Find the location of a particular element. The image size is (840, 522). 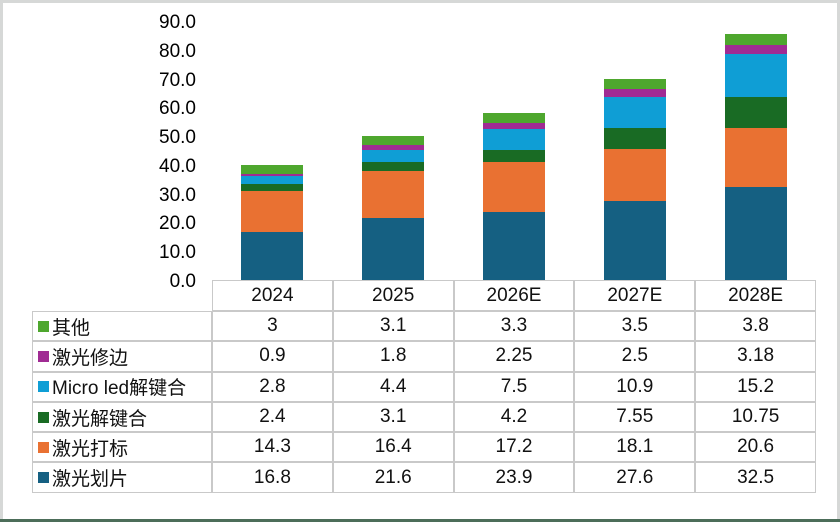

stacked-bar-2024 is located at coordinates (272, 222).